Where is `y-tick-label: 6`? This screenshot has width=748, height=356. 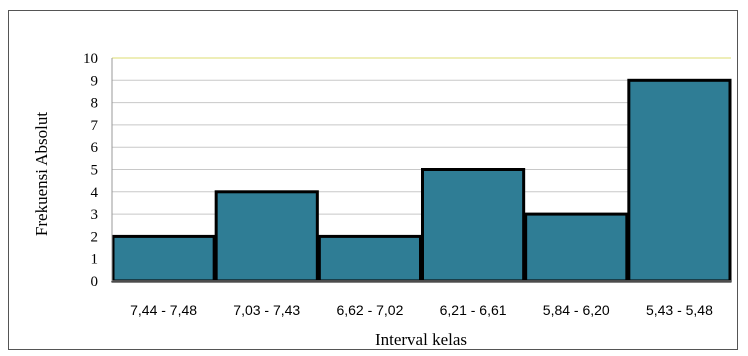
y-tick-label: 6 is located at coordinates (95, 148).